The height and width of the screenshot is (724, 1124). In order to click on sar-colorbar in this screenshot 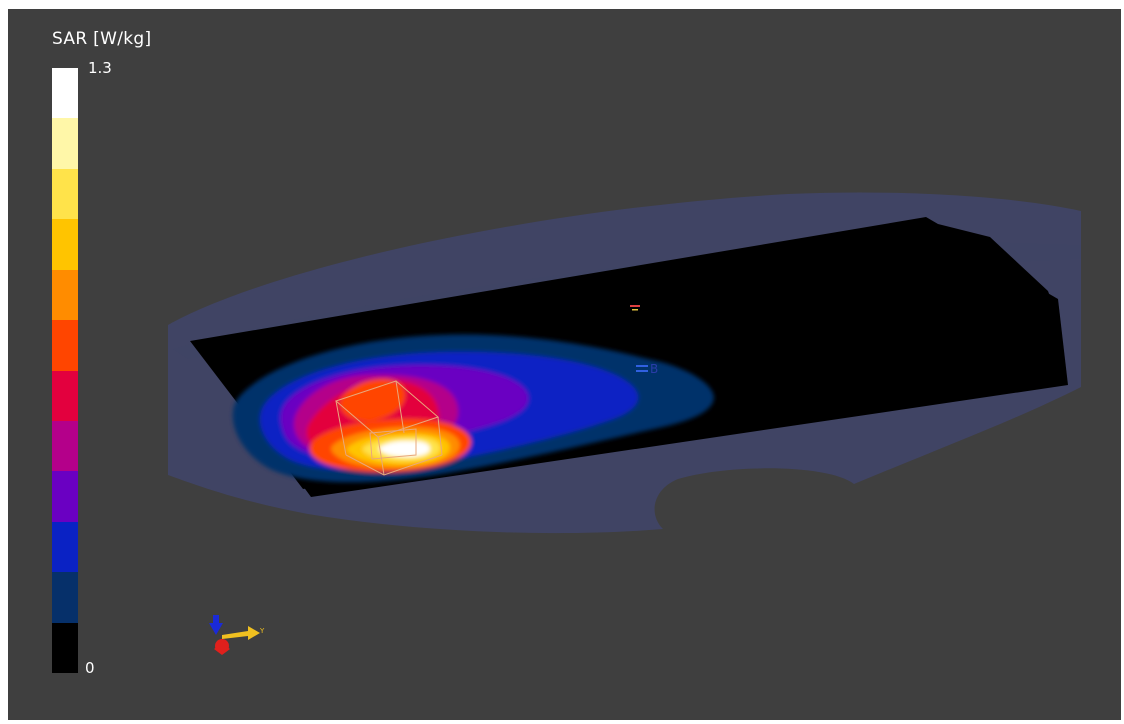, I will do `click(65, 371)`.